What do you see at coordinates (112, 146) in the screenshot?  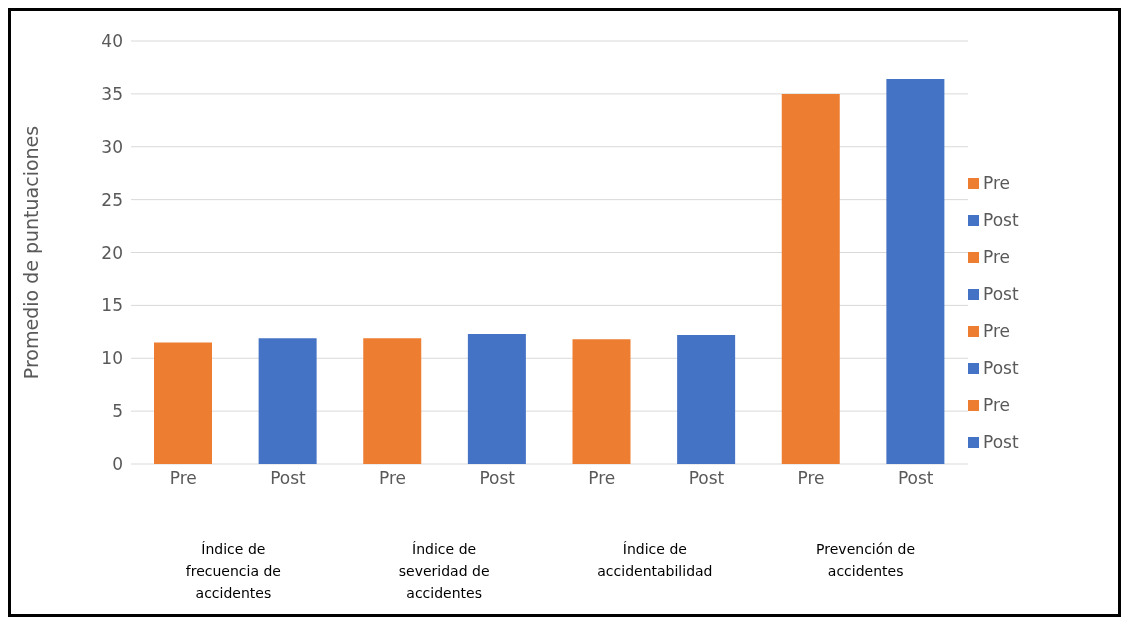 I see `y-tick-label: 30` at bounding box center [112, 146].